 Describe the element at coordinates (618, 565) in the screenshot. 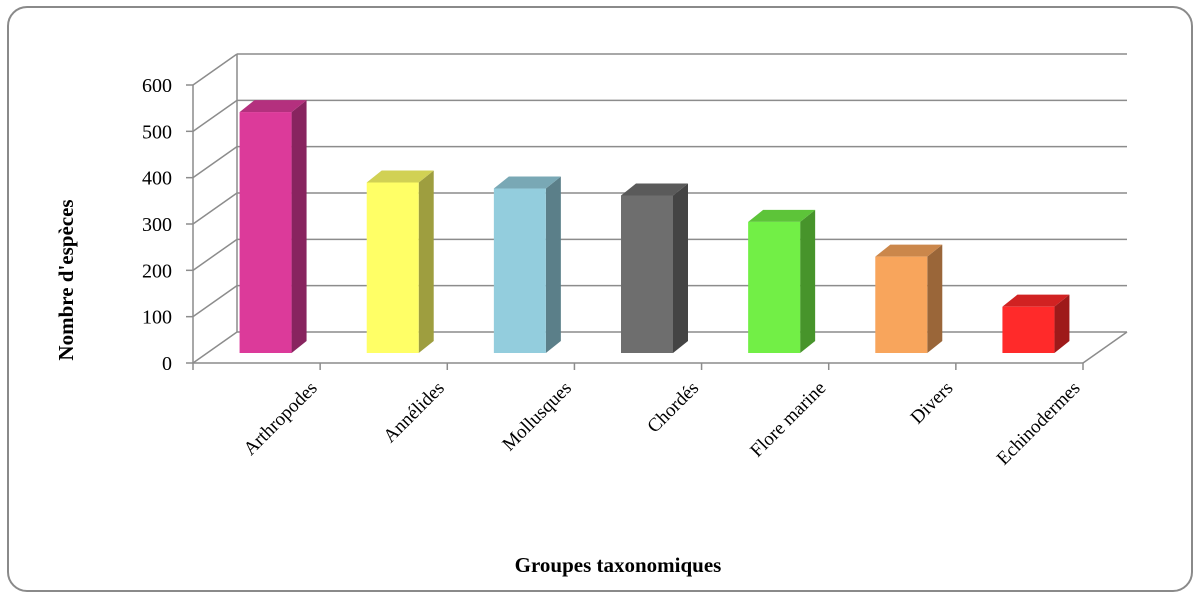

I see `x-axis-title: Groupes taxonomiques` at that location.